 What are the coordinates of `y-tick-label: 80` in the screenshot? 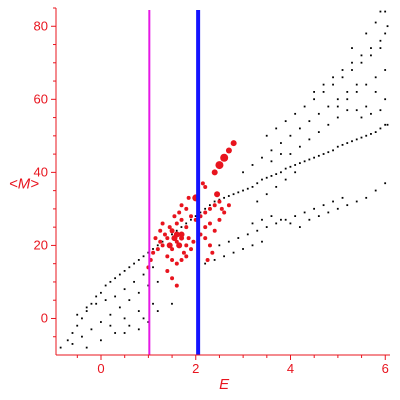 It's located at (41, 25).